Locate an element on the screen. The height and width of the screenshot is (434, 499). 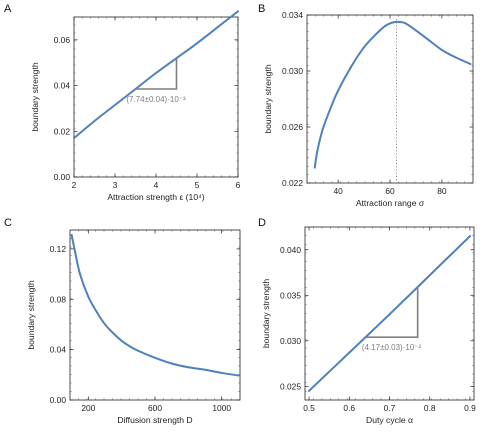
slope-annotation: (4.17±0.03)·10⁻² is located at coordinates (392, 347).